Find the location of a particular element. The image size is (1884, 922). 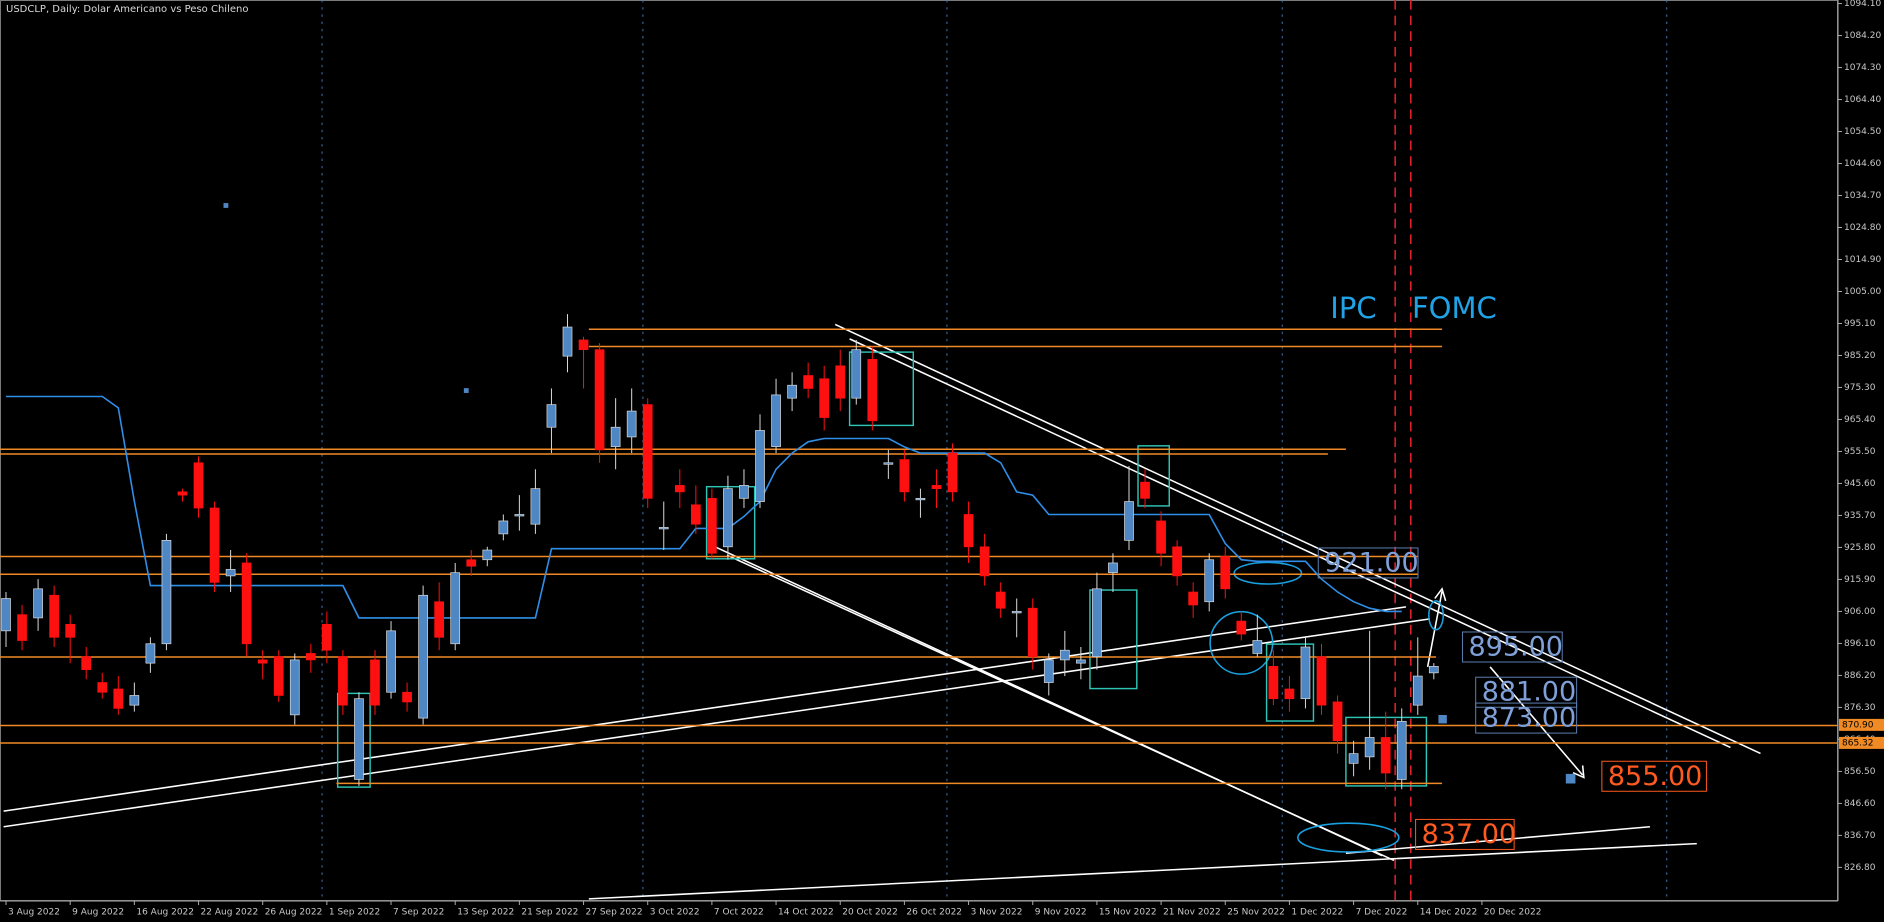

y-tick-label: 1064.40 is located at coordinates (1862, 100).